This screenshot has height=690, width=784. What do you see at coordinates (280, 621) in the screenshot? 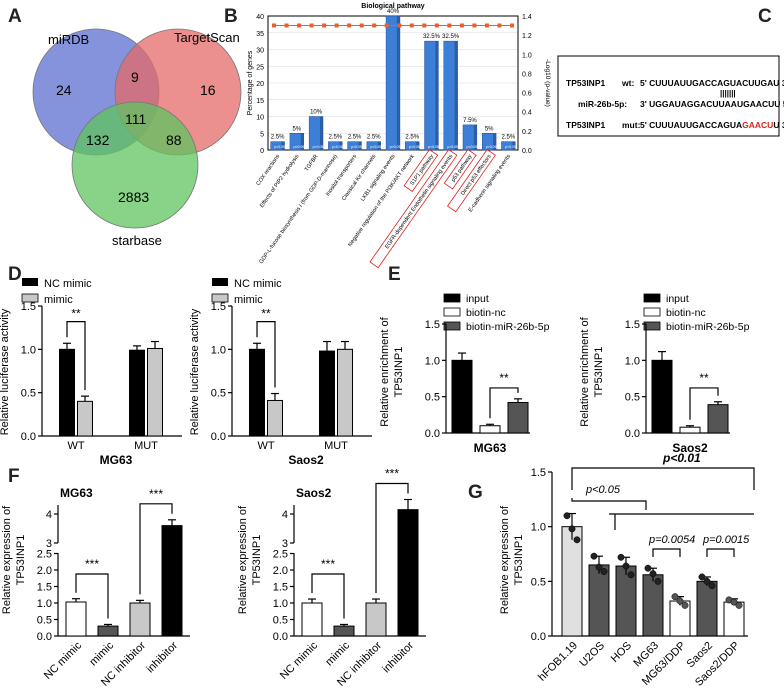
I see `f2-ytick-label-1: 0.5` at bounding box center [280, 621].